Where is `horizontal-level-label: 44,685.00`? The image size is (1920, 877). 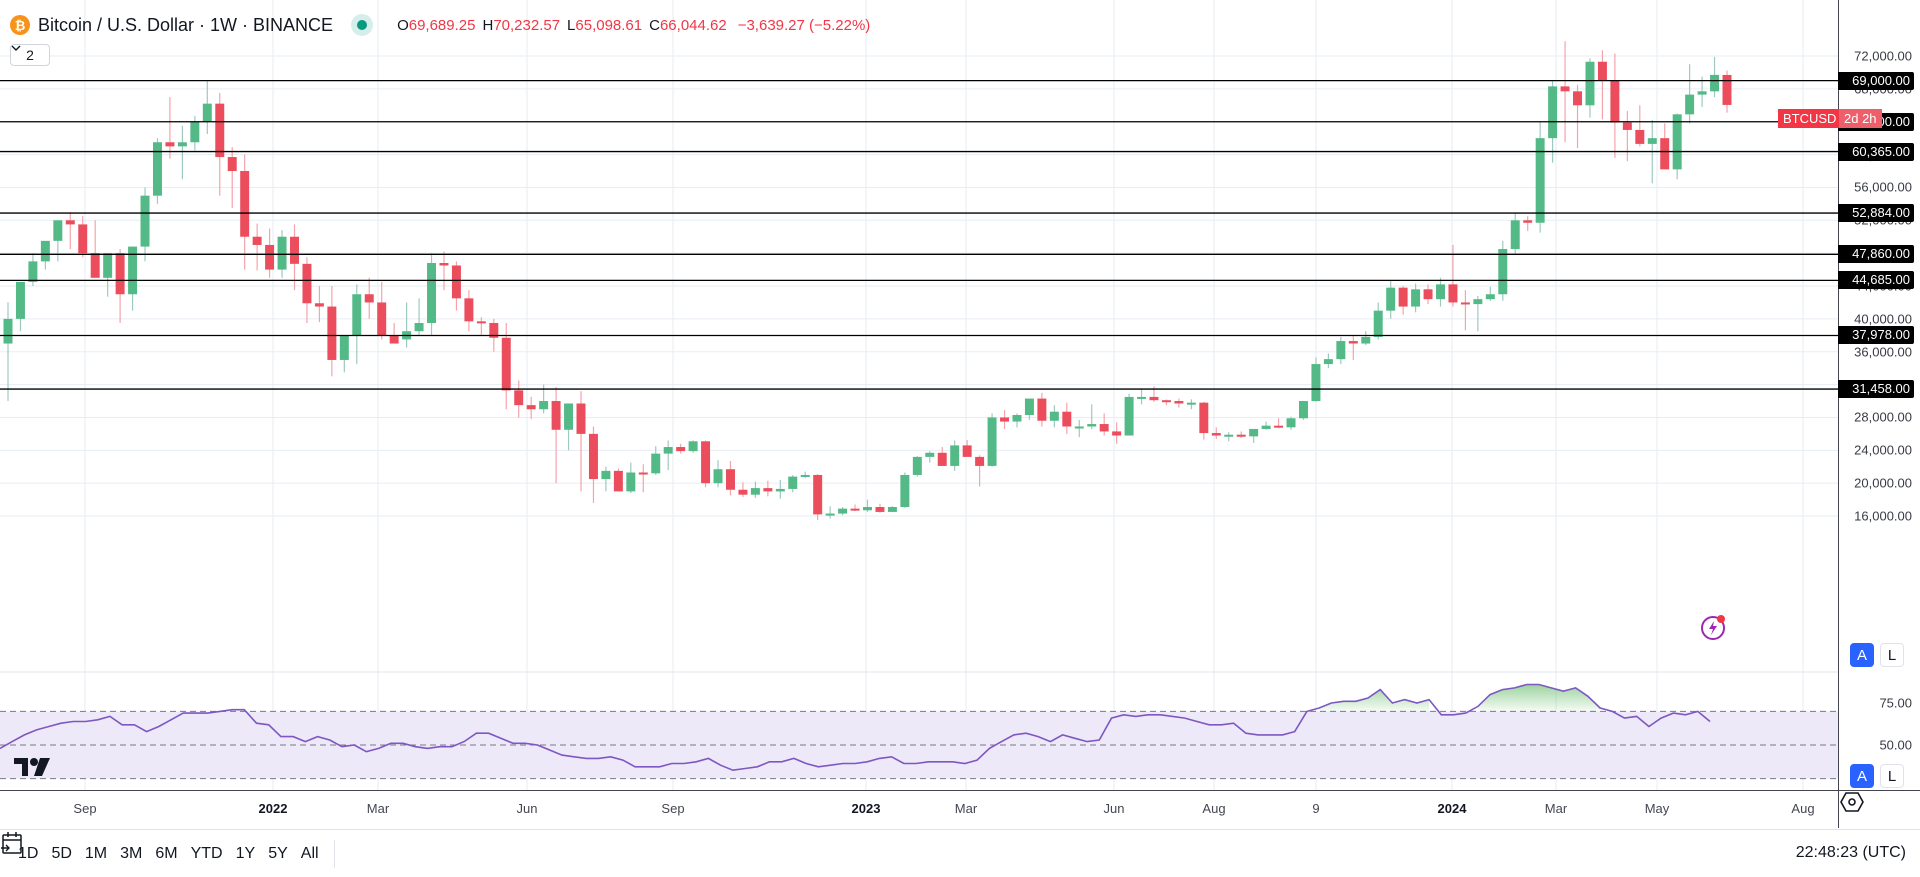 horizontal-level-label: 44,685.00 is located at coordinates (1876, 280).